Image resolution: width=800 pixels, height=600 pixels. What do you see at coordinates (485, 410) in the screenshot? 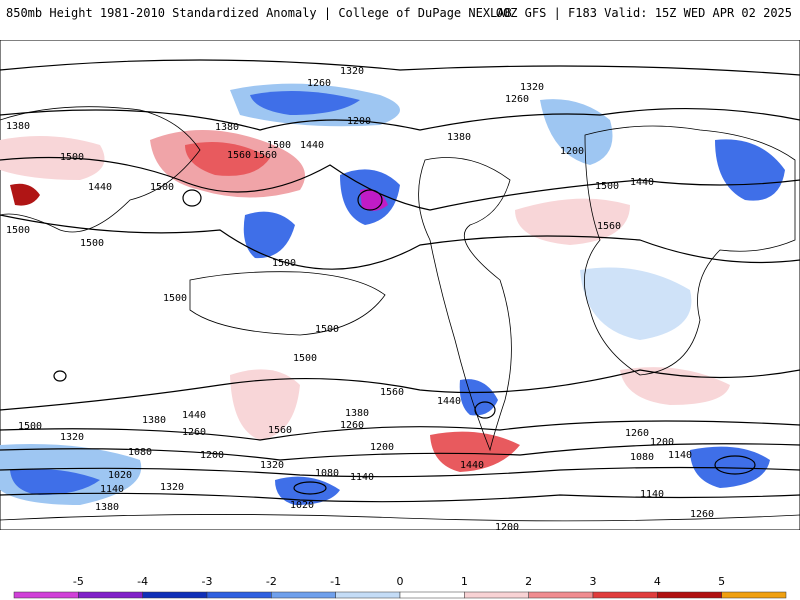
I see `contour-low-sa` at bounding box center [485, 410].